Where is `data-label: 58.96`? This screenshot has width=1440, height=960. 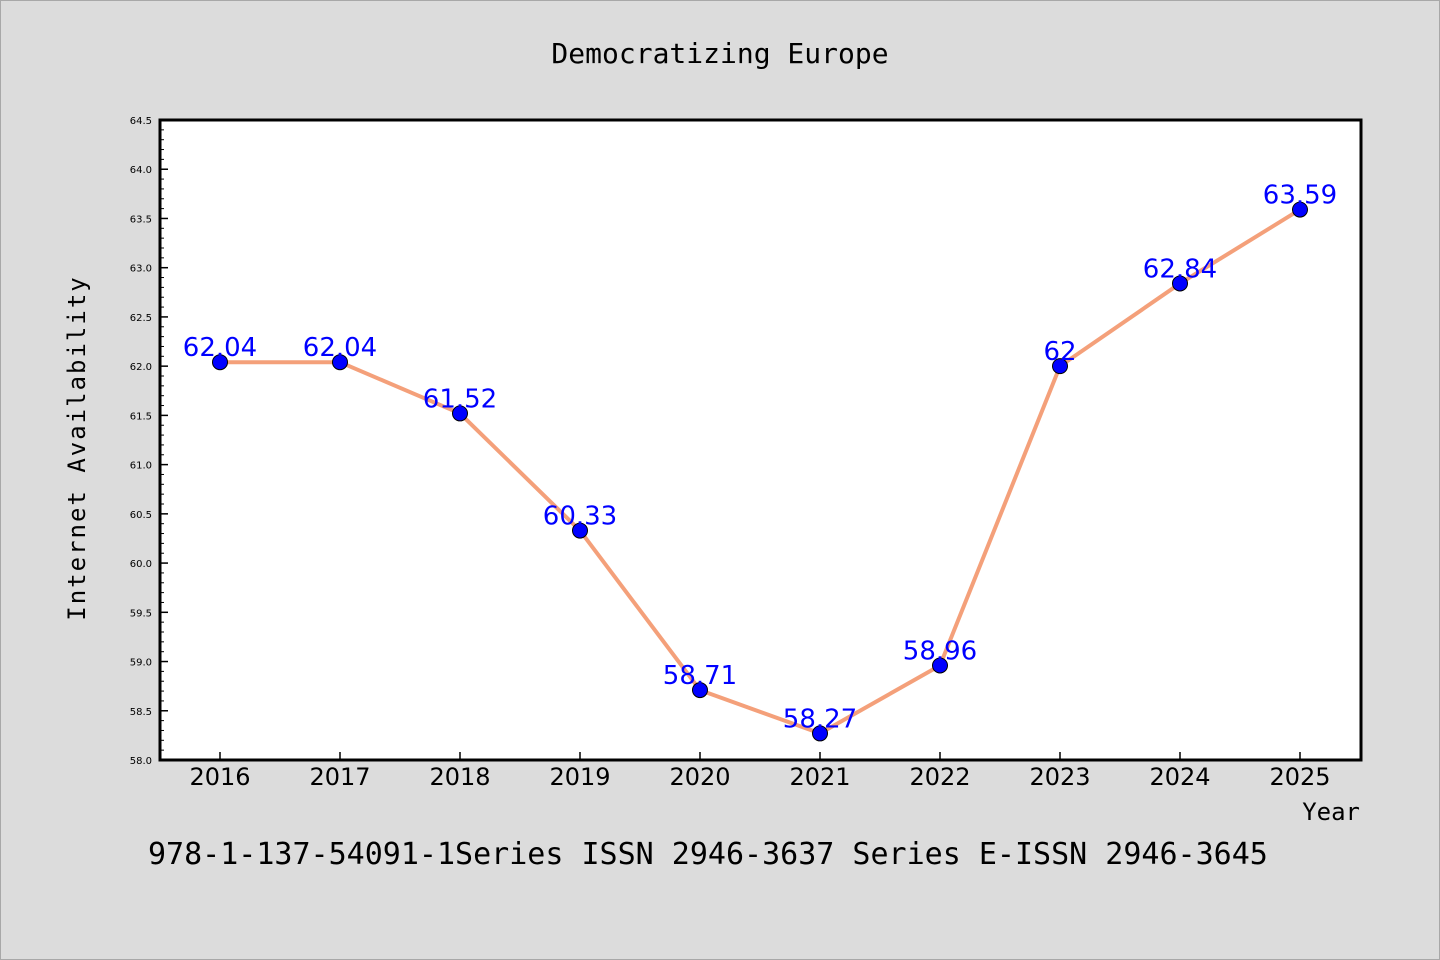
data-label: 58.96 is located at coordinates (940, 651).